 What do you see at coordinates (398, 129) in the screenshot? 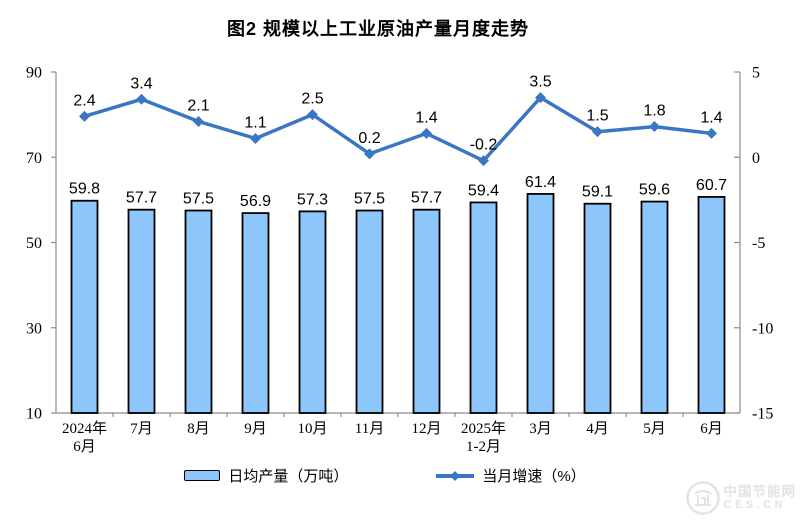
I see `growth-line` at bounding box center [398, 129].